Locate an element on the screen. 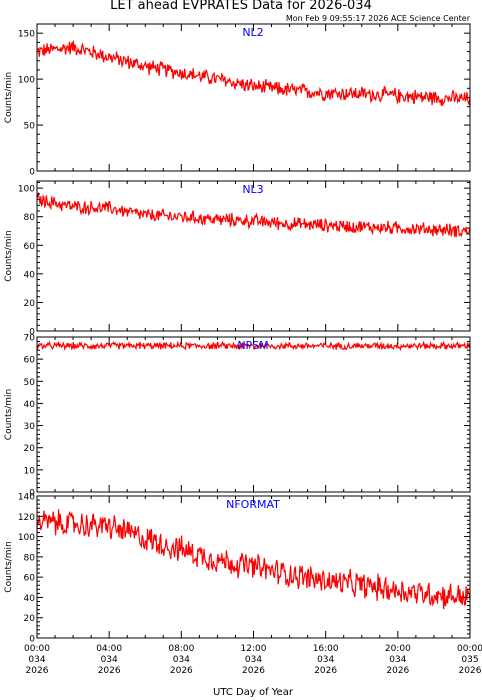  series-line-npsm is located at coordinates (253, 346).